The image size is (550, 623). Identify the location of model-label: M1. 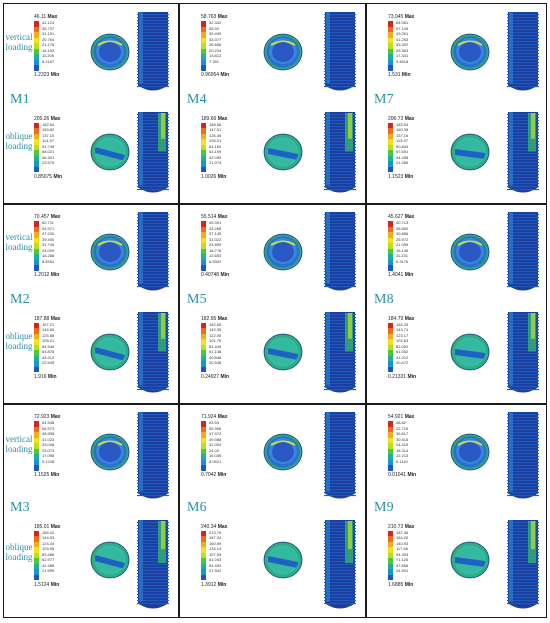
(20, 99).